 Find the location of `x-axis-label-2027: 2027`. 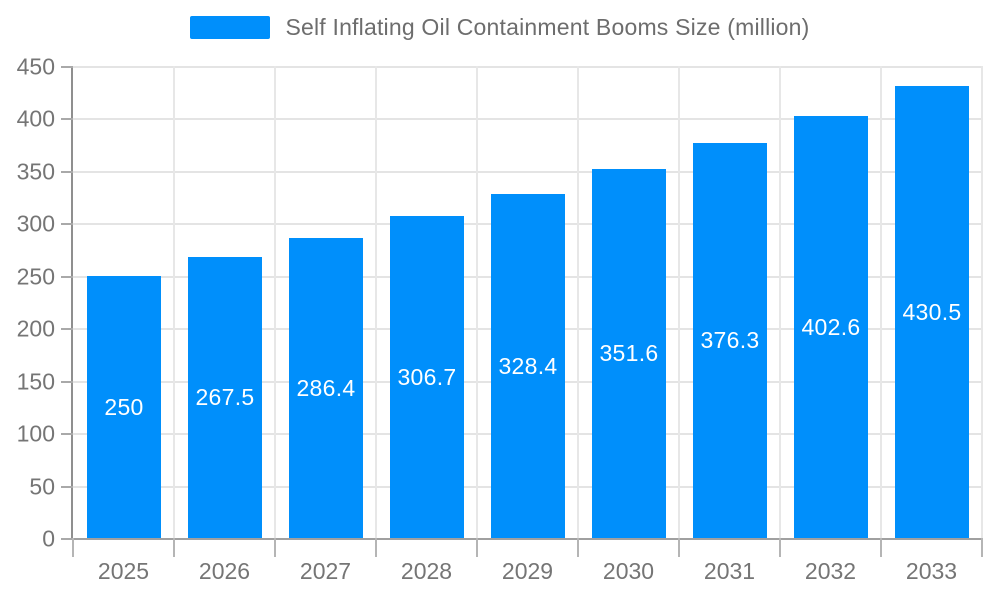

x-axis-label-2027: 2027 is located at coordinates (325, 571).